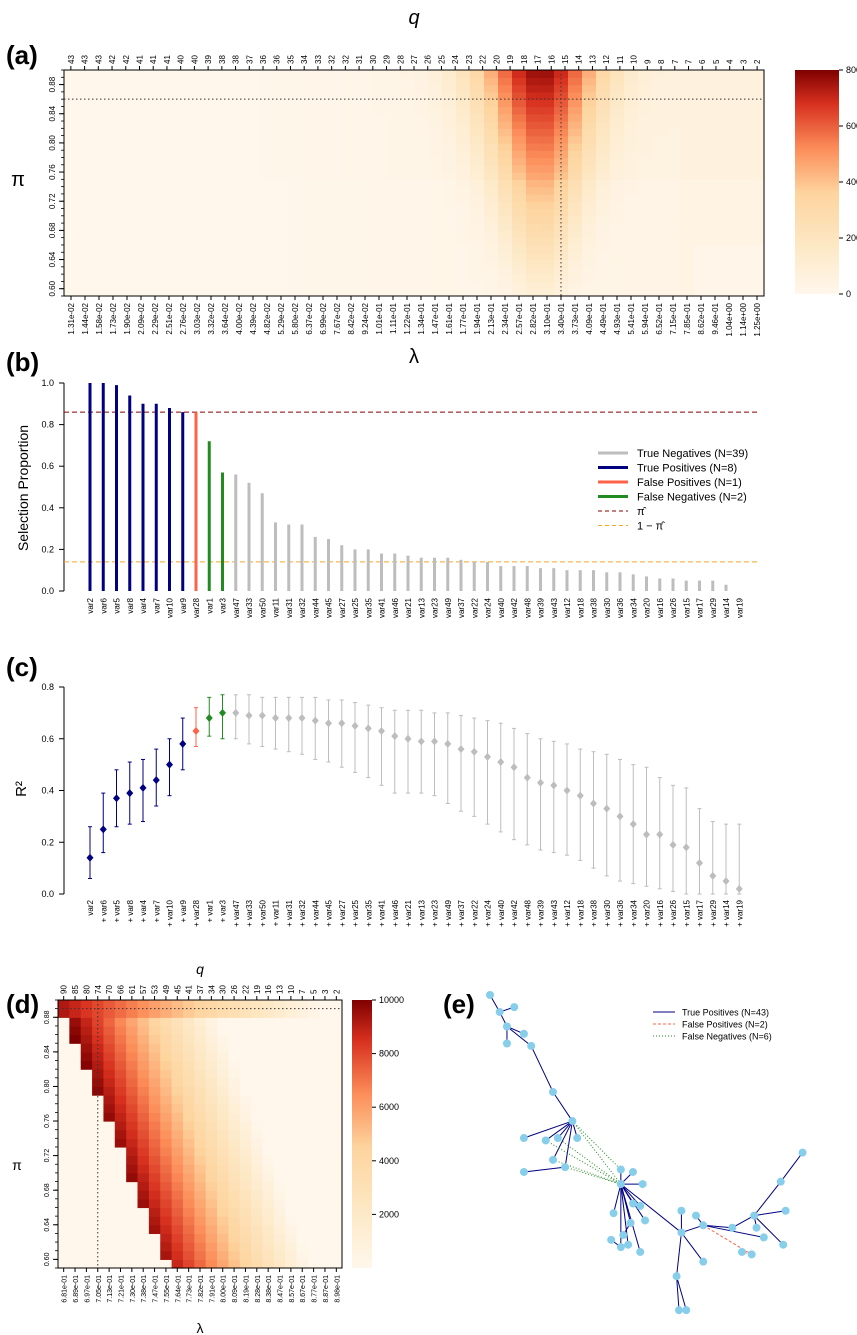 This screenshot has width=857, height=1335. Describe the element at coordinates (47, 791) in the screenshot. I see `y-tick-label: 0.4` at that location.